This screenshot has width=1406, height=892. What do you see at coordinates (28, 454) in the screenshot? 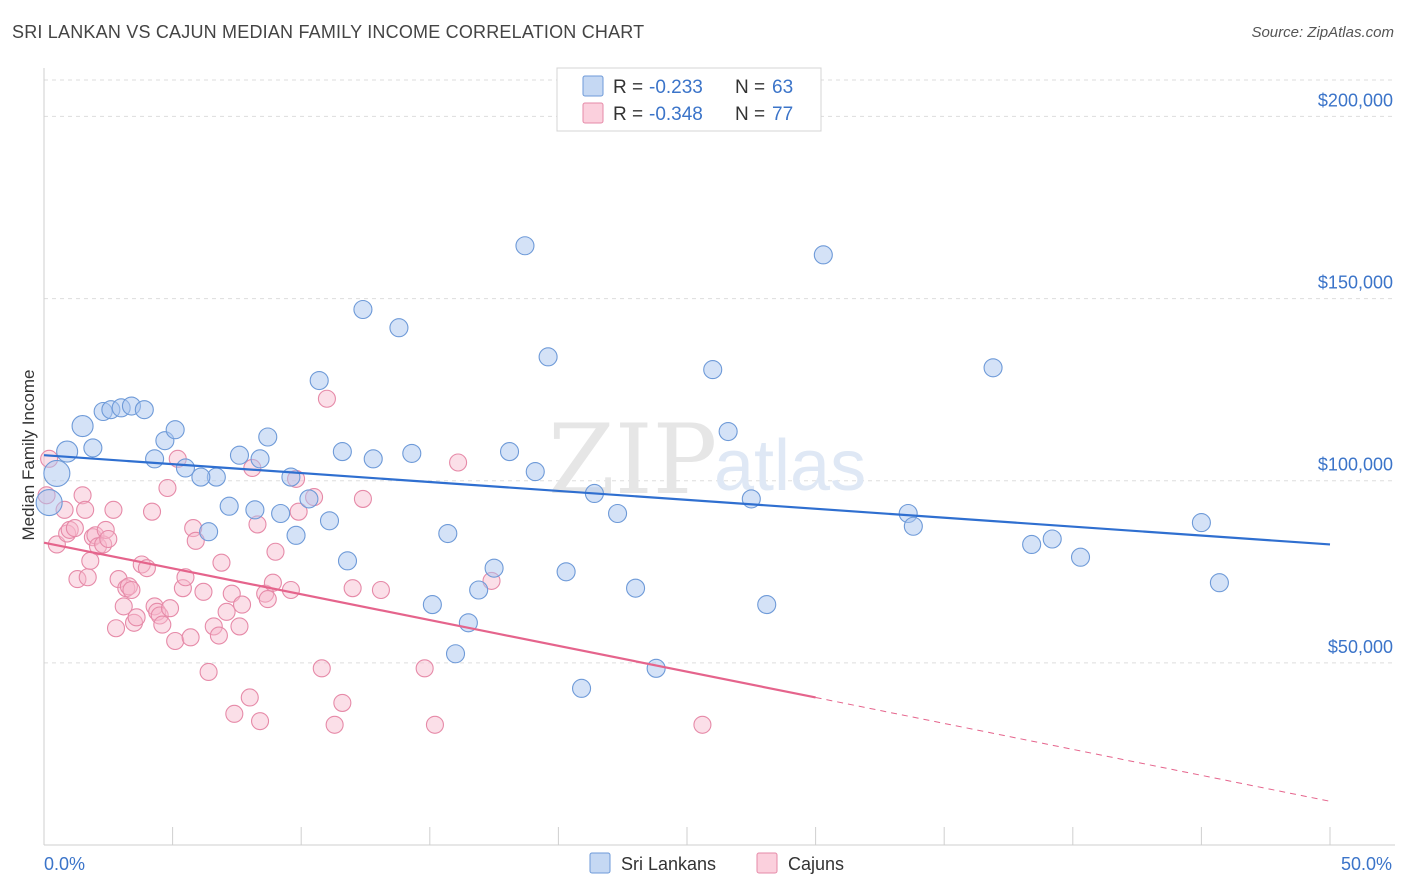
I see `y-axis-title: Median Family Income` at bounding box center [28, 454].